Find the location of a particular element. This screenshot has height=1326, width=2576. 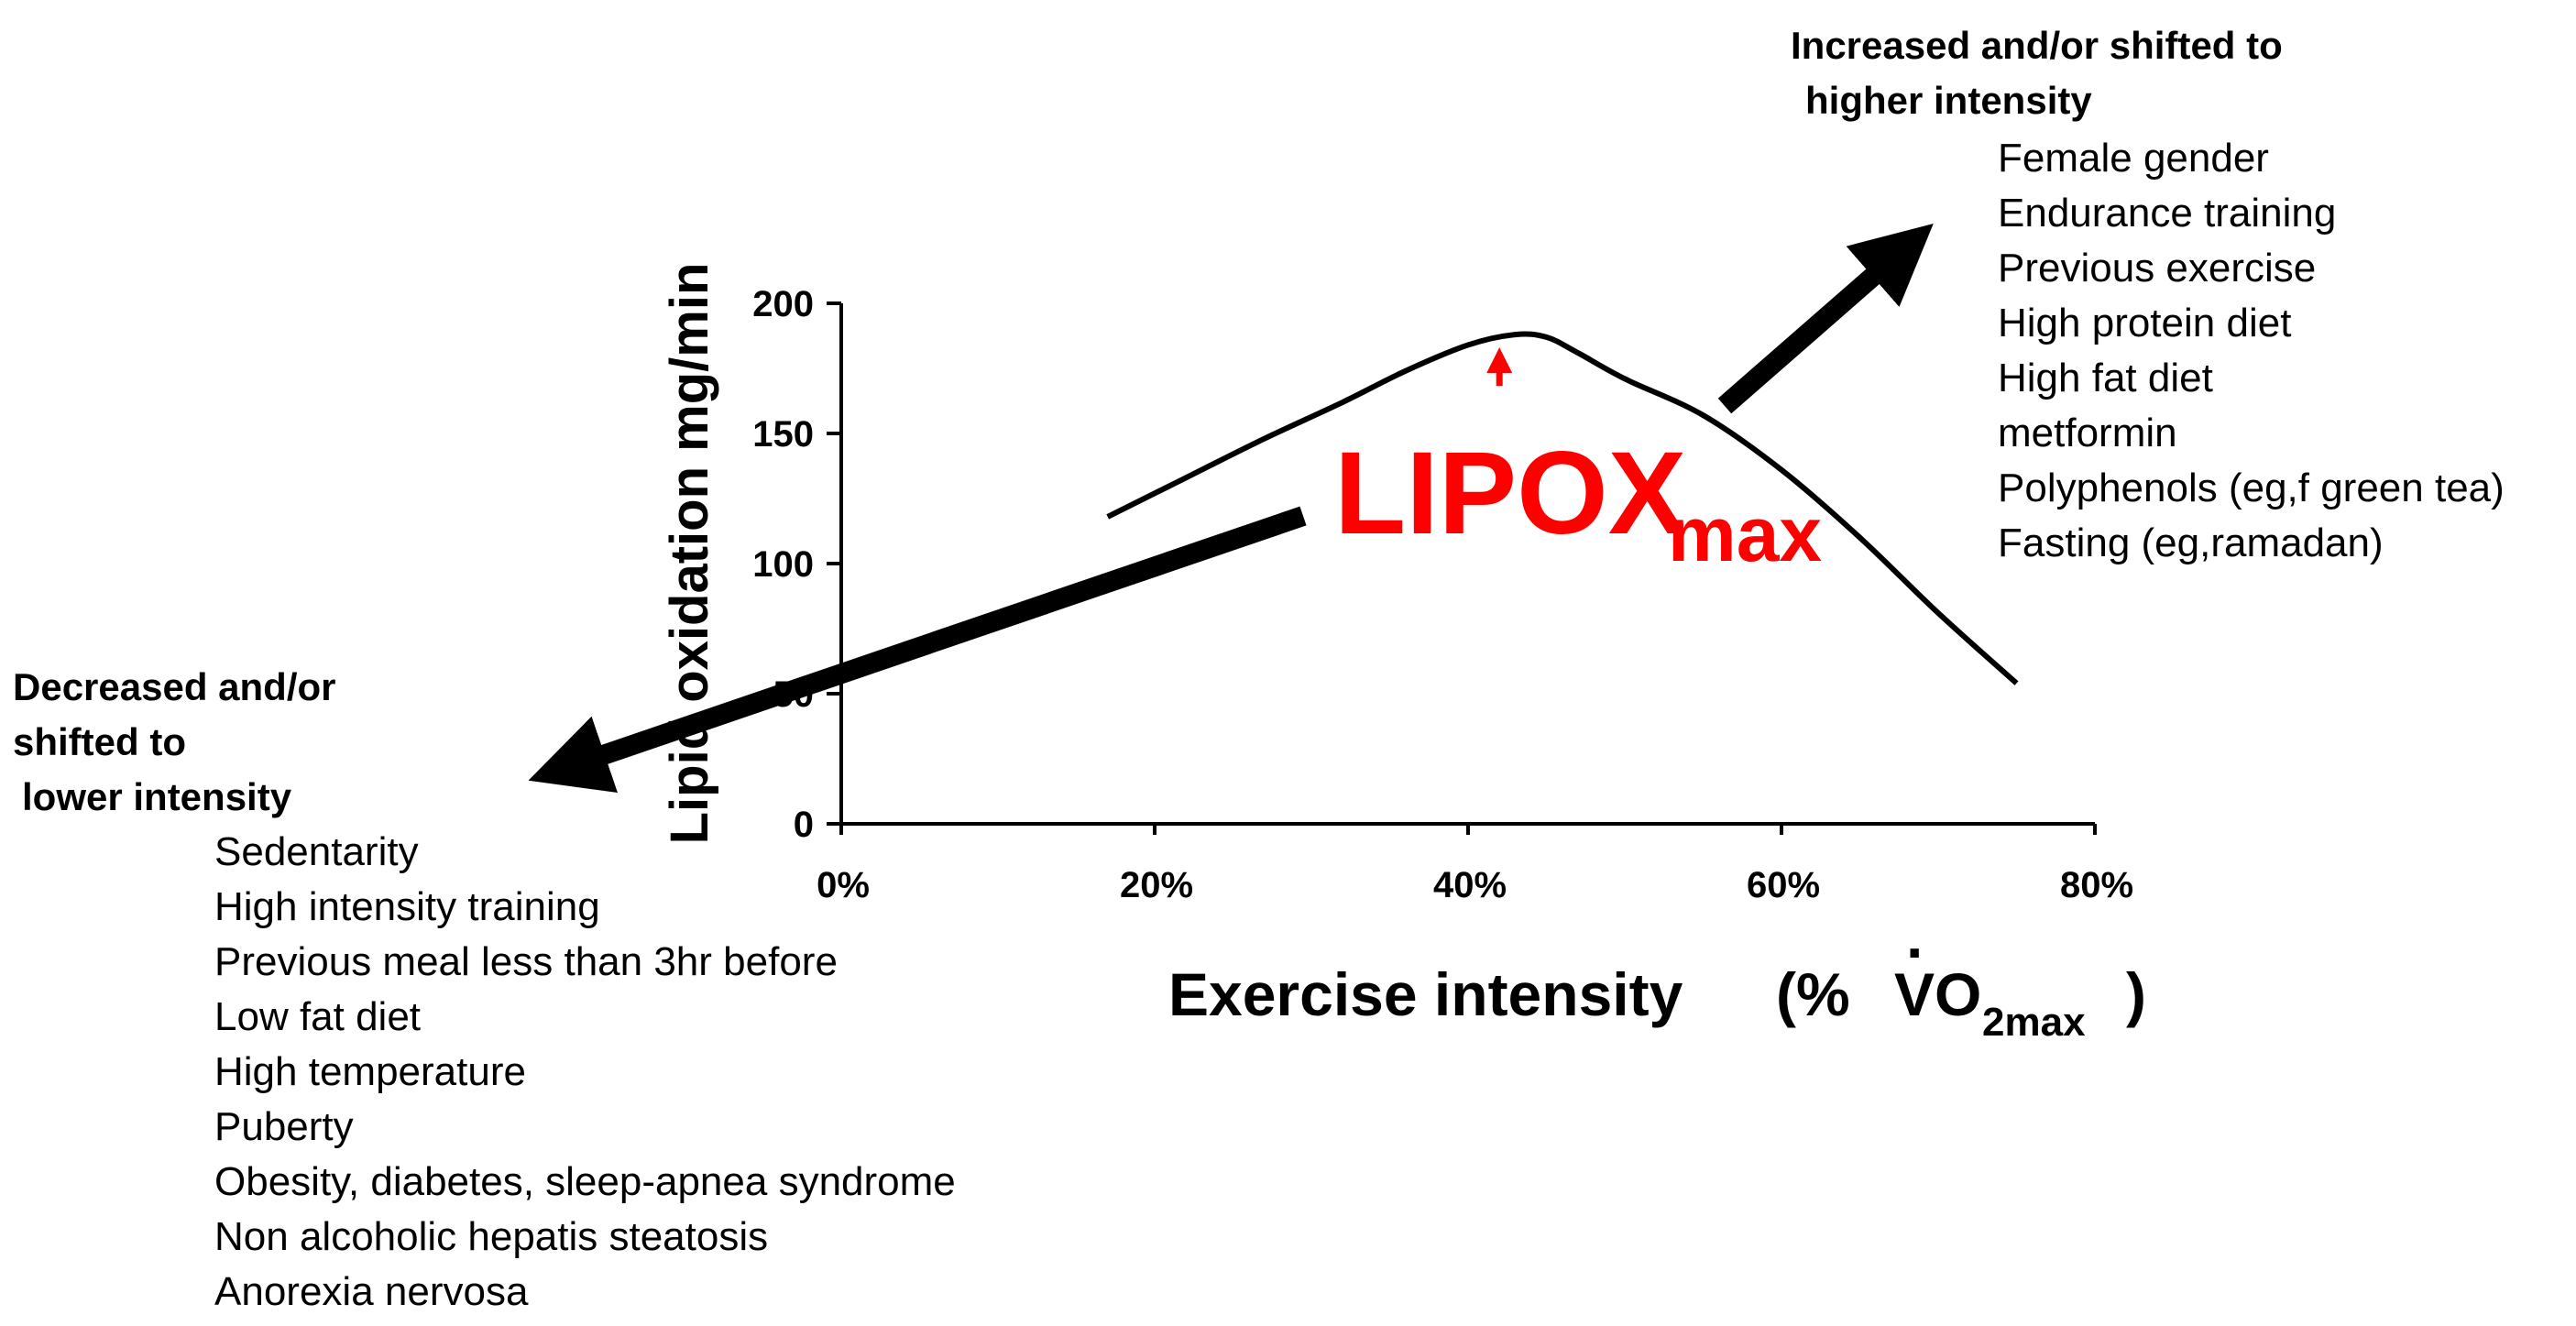

decreased-factor-item: Non alcoholic hepatis steatosis is located at coordinates (491, 1236).